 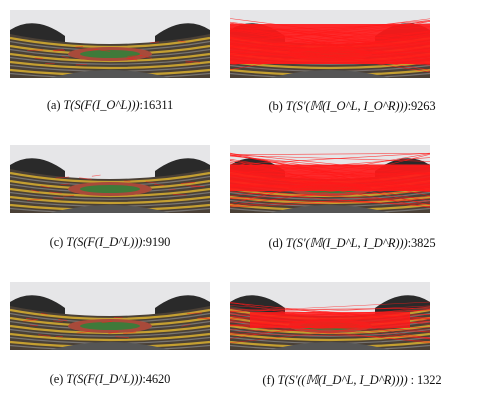 I want to click on caption-e-count: 4620, so click(x=158, y=379).